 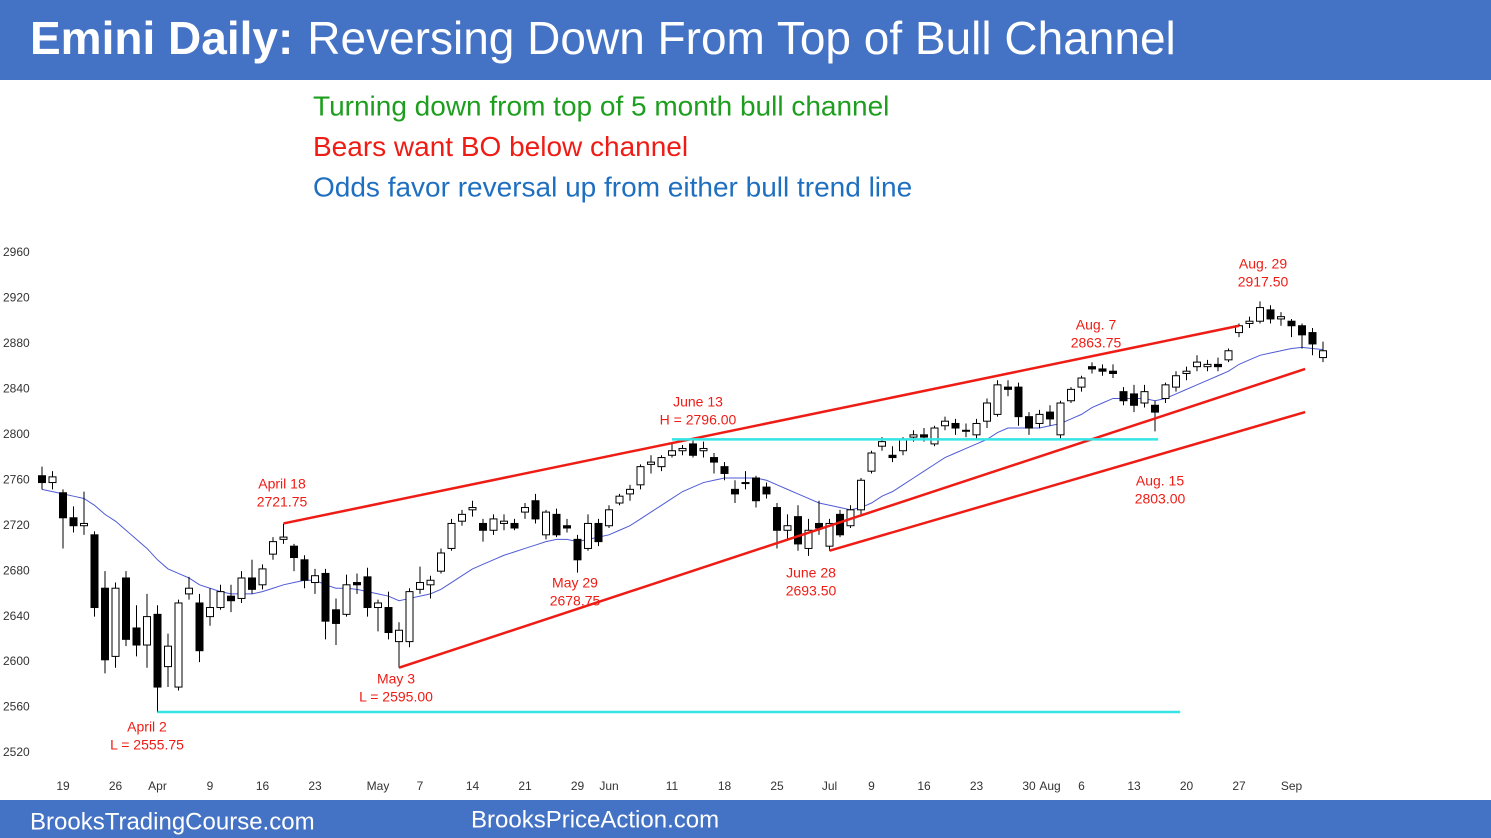 I want to click on y-tick-label: 2800, so click(x=16, y=434).